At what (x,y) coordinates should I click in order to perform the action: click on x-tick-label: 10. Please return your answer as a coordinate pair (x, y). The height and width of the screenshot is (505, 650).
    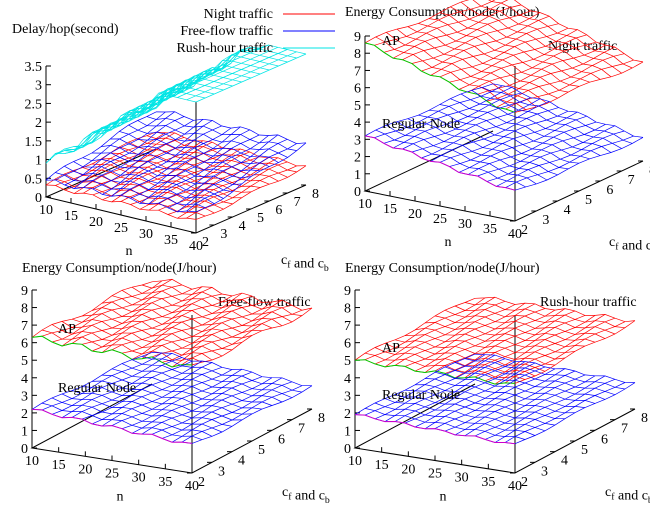
    Looking at the image, I should click on (46, 210).